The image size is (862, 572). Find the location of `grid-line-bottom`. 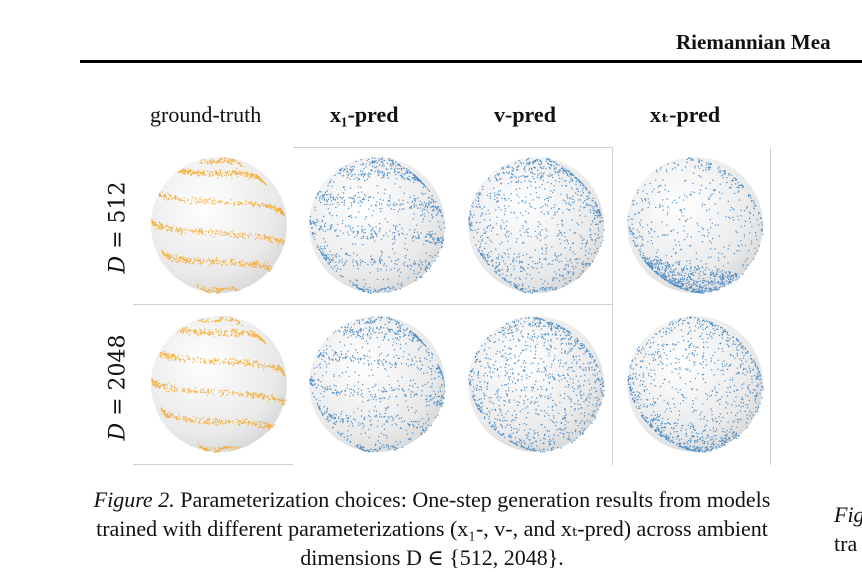

grid-line-bottom is located at coordinates (213, 464).